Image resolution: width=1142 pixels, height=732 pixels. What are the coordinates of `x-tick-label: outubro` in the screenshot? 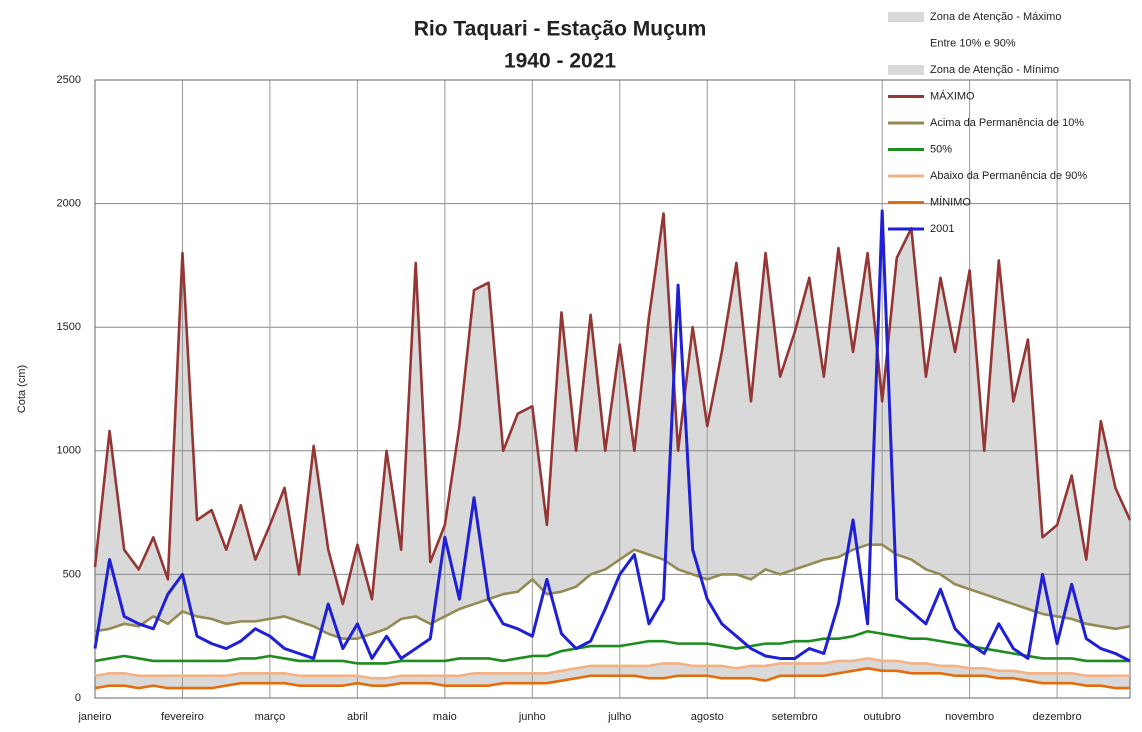 It's located at (882, 717).